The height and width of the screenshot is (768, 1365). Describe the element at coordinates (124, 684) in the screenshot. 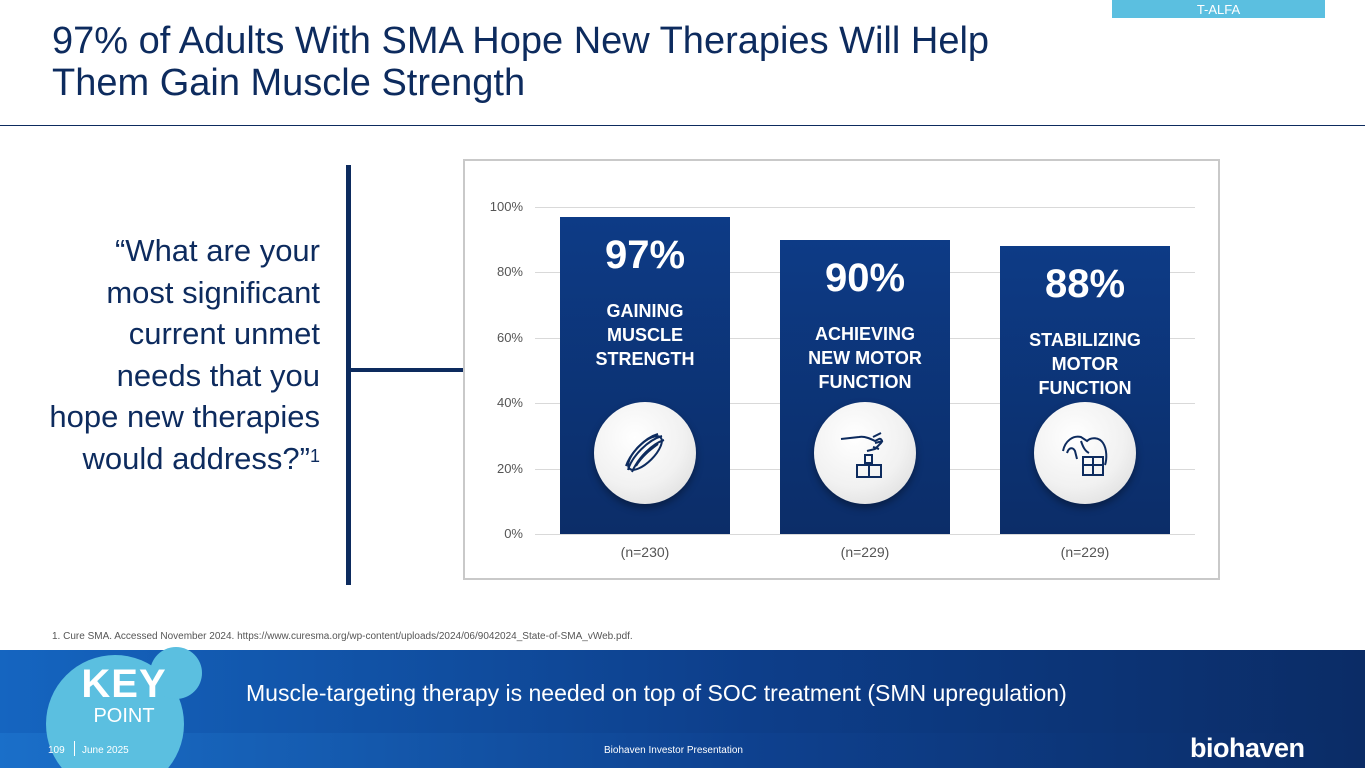

I see `key-point-key-label: KEY` at that location.